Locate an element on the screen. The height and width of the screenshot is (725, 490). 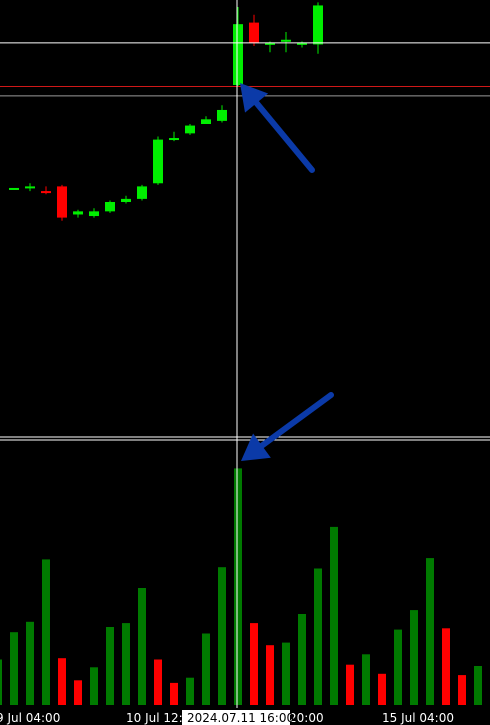
time-label-3: 20:00 is located at coordinates (306, 718).